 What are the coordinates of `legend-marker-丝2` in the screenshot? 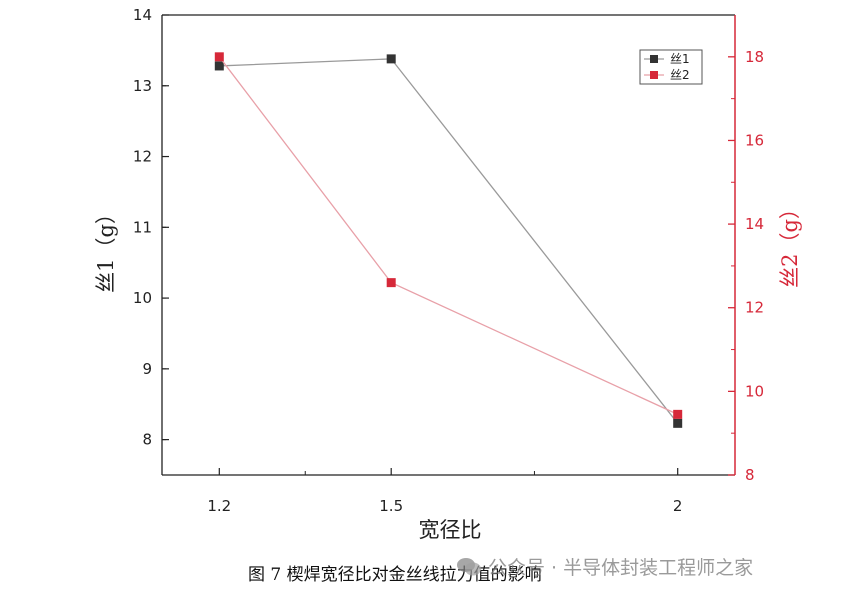 It's located at (654, 75).